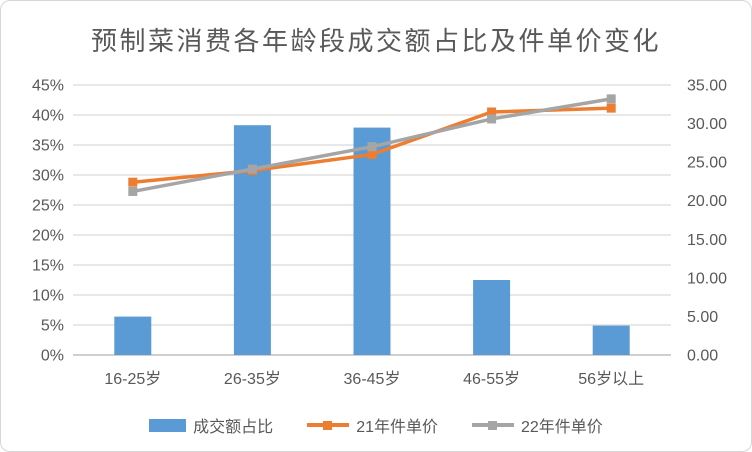 This screenshot has width=752, height=452. Describe the element at coordinates (252, 379) in the screenshot. I see `x-axis-label: 26-35岁` at that location.